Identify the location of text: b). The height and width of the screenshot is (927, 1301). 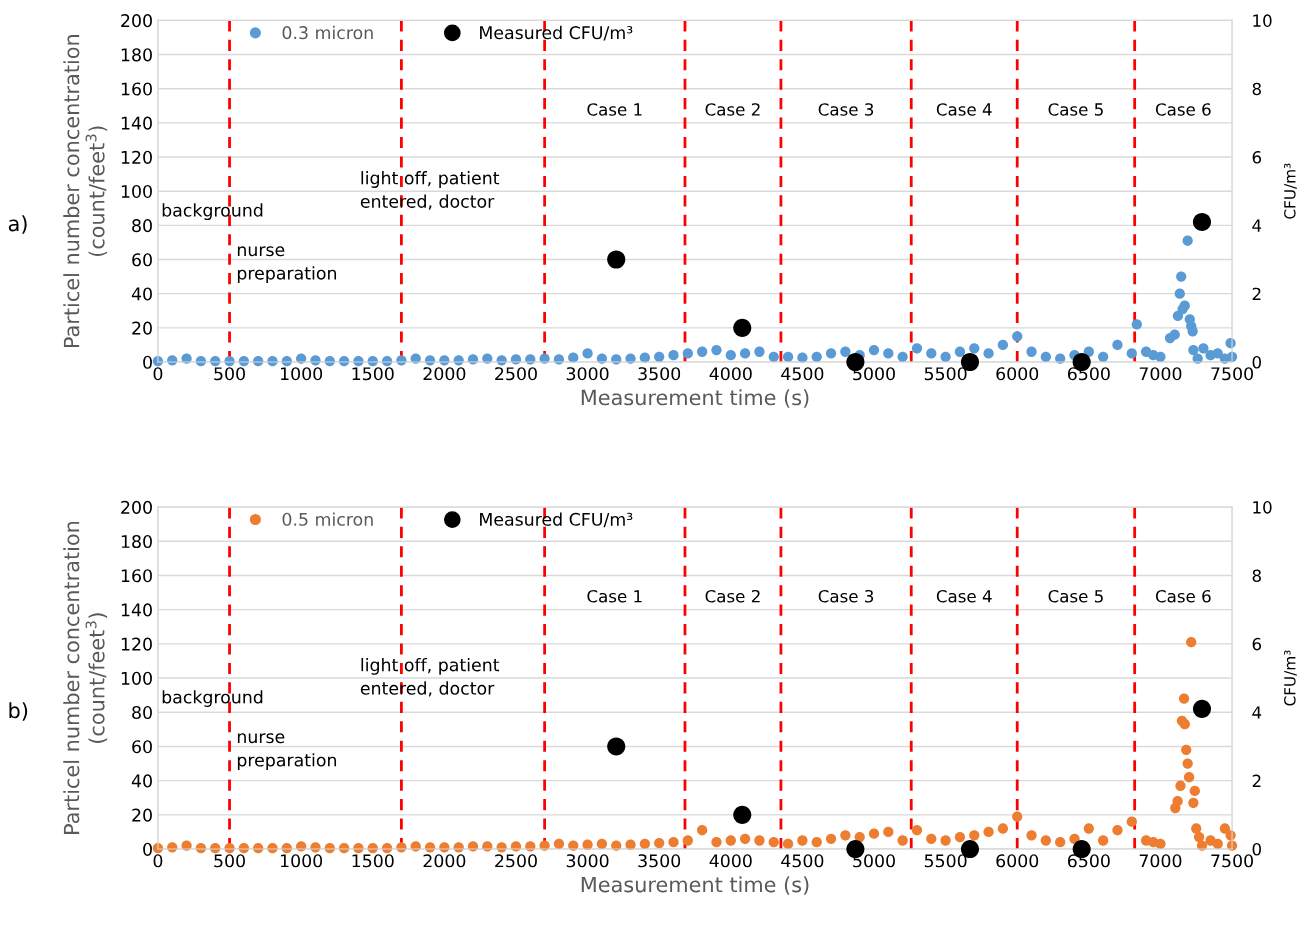
(18, 711).